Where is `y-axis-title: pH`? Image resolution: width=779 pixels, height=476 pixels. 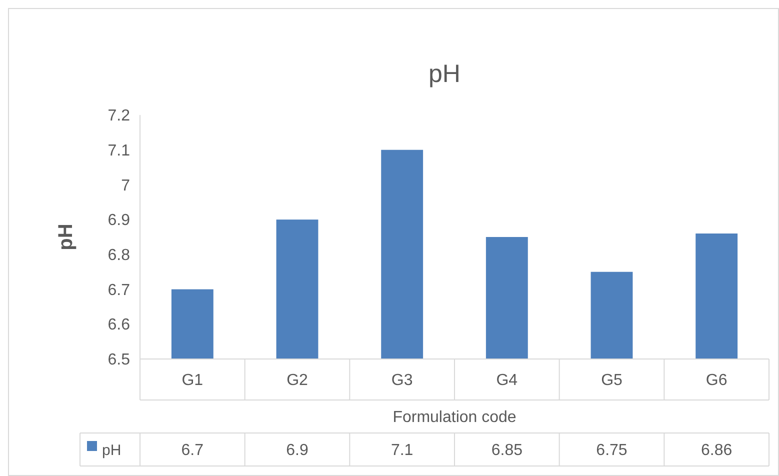
y-axis-title: pH is located at coordinates (66, 237).